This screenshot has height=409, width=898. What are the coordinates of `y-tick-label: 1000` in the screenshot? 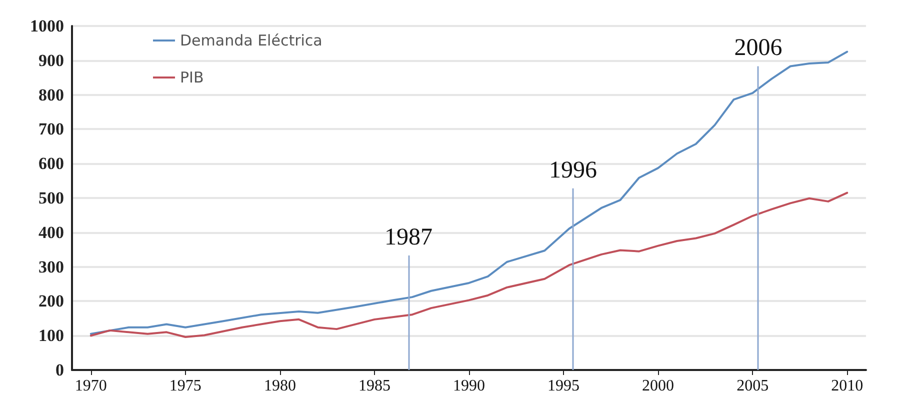 It's located at (47, 26).